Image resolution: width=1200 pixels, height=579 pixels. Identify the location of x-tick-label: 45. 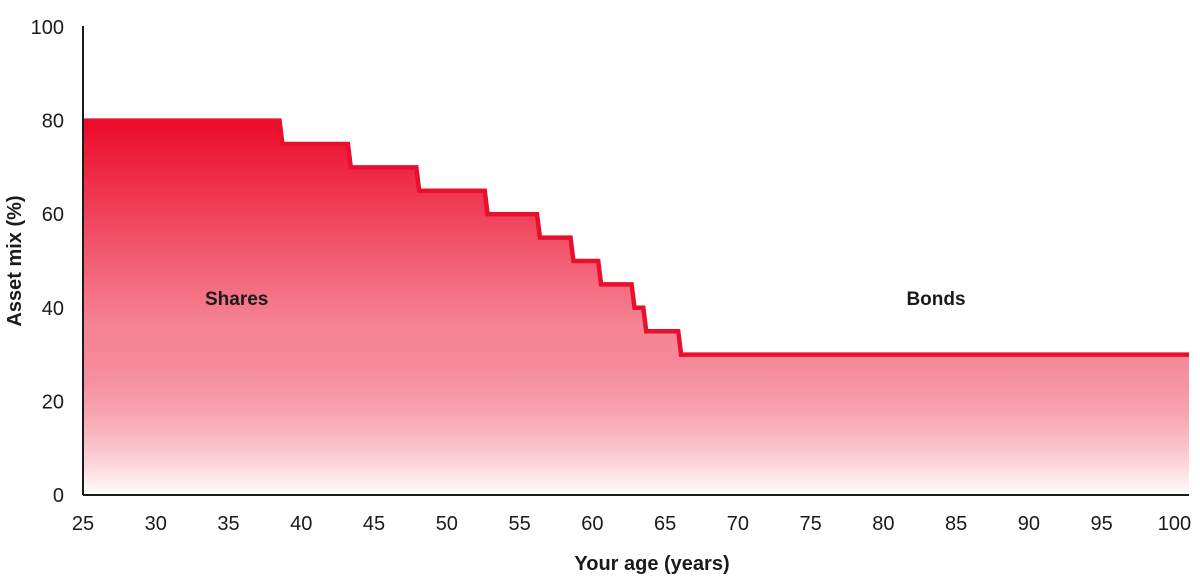
(374, 524).